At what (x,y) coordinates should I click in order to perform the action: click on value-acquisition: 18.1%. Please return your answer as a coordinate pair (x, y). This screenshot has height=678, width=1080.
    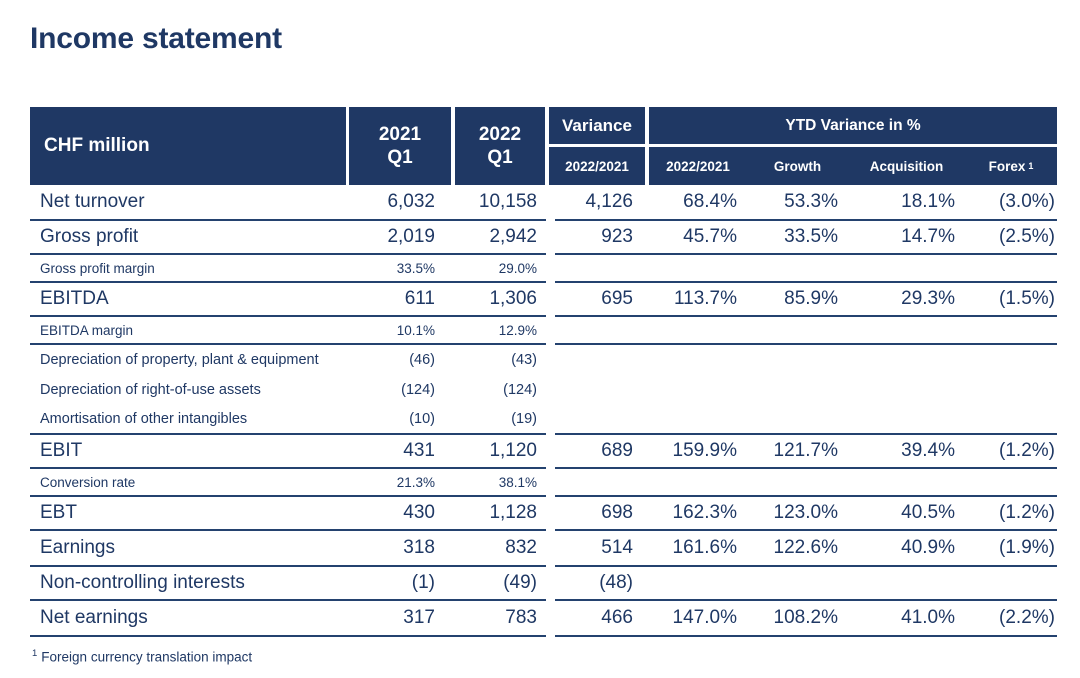
    Looking at the image, I should click on (928, 201).